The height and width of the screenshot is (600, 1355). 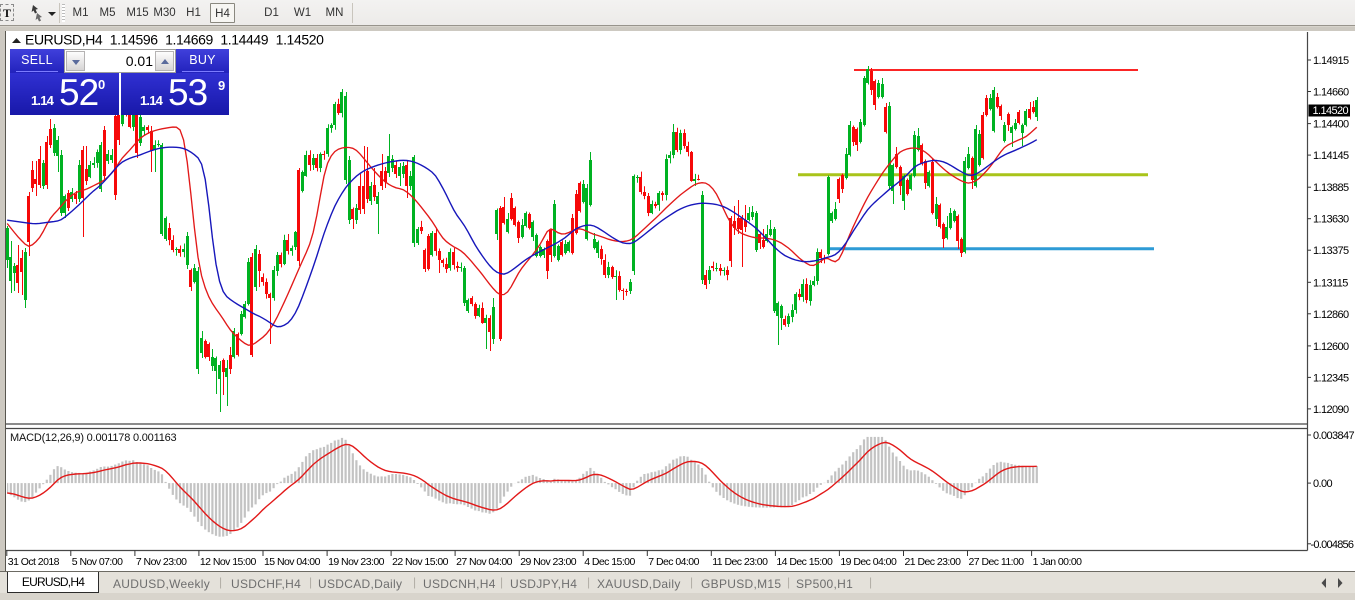 What do you see at coordinates (609, 562) in the screenshot?
I see `svg-text: 4 Dec 15:00` at bounding box center [609, 562].